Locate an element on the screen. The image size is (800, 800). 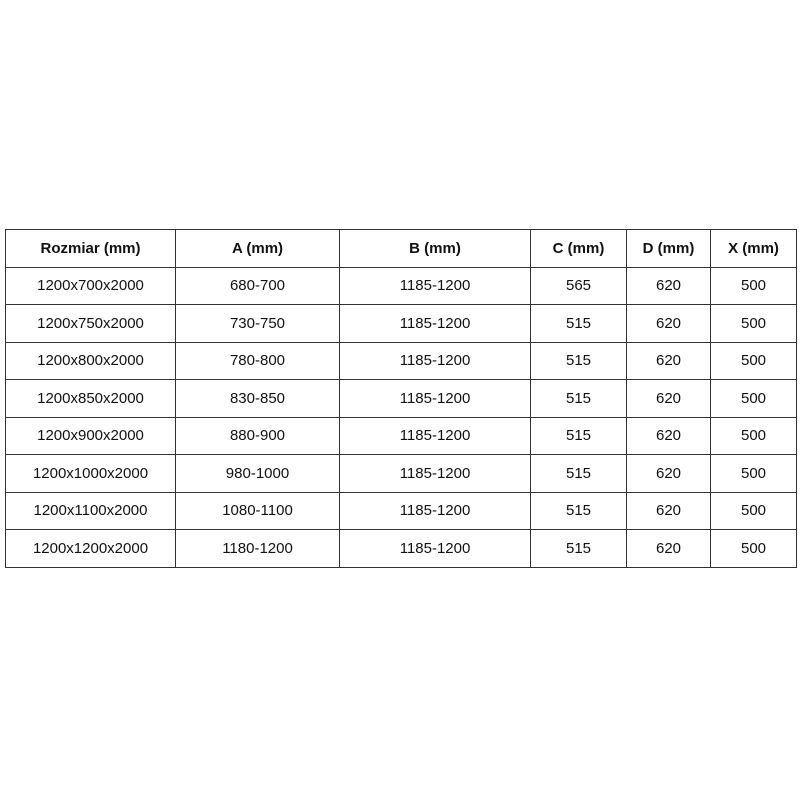
table-cell: 1080-1100 is located at coordinates (257, 510).